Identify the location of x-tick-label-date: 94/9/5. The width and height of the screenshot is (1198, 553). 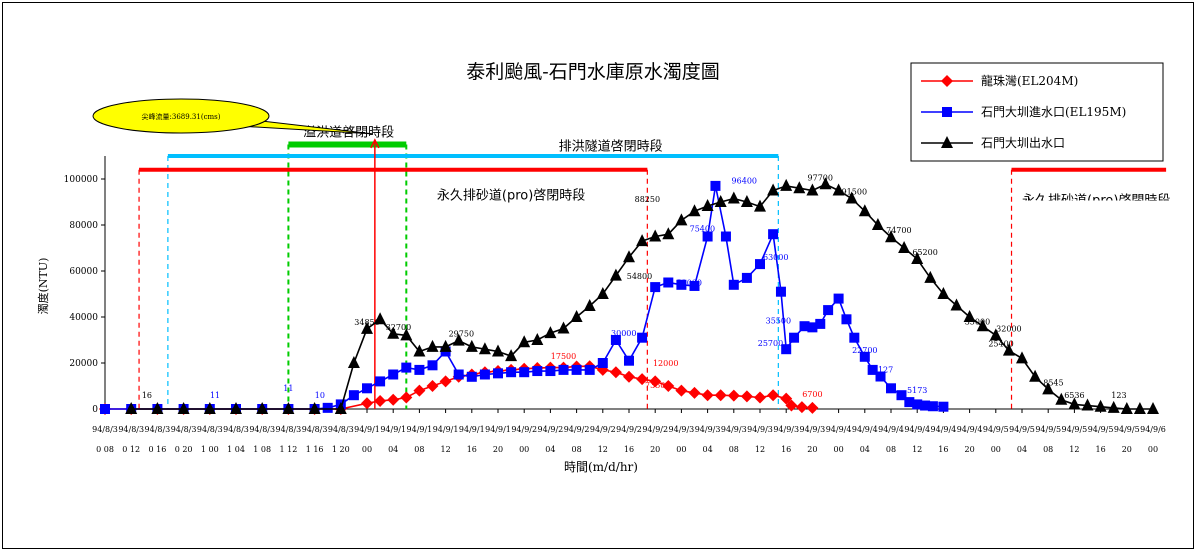
(1022, 429).